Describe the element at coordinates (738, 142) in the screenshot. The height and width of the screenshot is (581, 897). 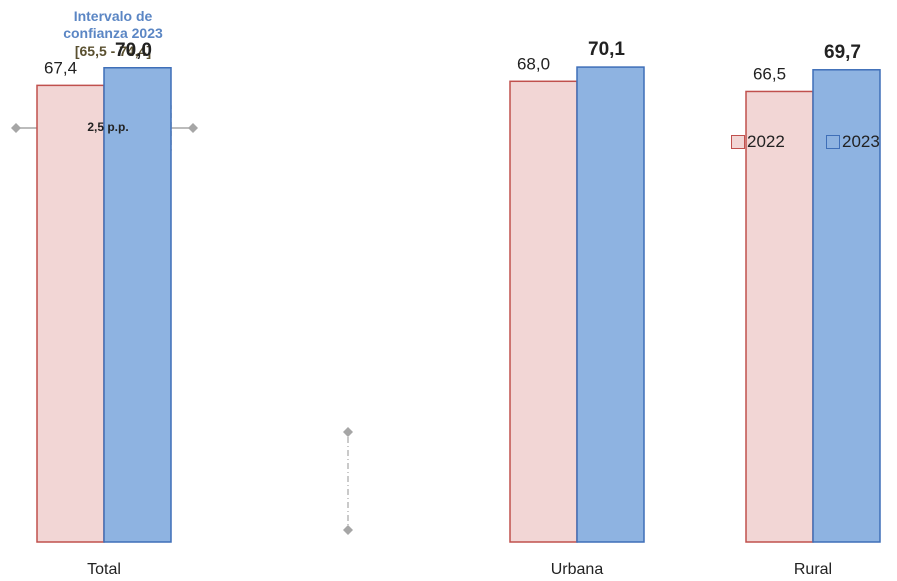
I see `legend-swatch-2022` at that location.